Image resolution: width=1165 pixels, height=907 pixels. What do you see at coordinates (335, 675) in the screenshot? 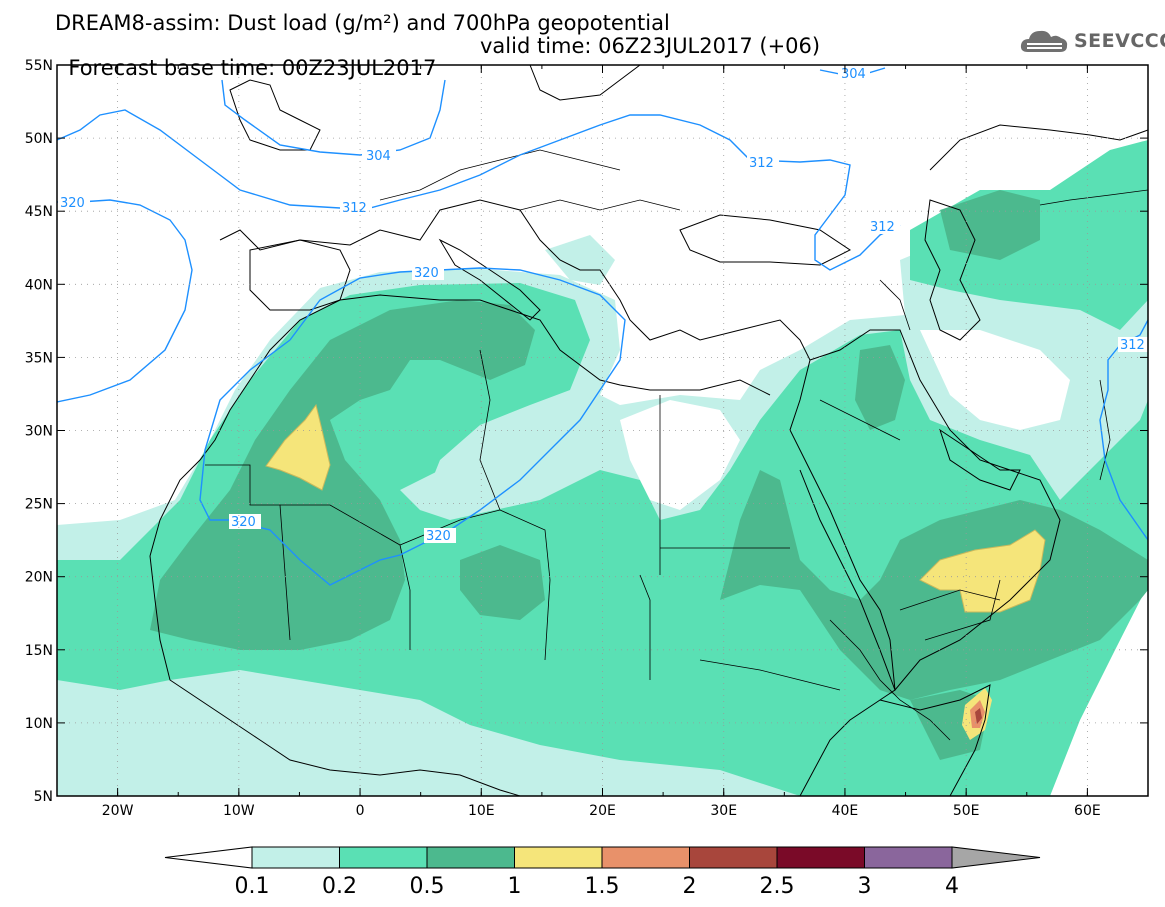
I see `coastline-west-africa` at bounding box center [335, 675].